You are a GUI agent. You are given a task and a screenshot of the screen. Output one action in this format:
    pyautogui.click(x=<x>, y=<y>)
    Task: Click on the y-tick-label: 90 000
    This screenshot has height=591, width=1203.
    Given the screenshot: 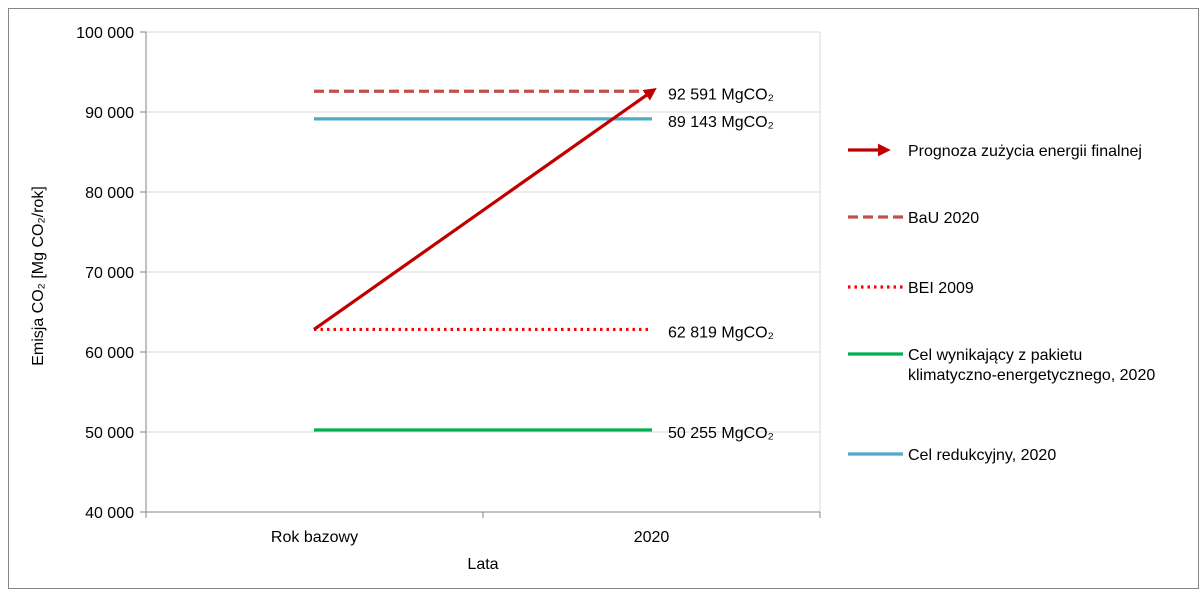 What is the action you would take?
    pyautogui.click(x=109, y=113)
    